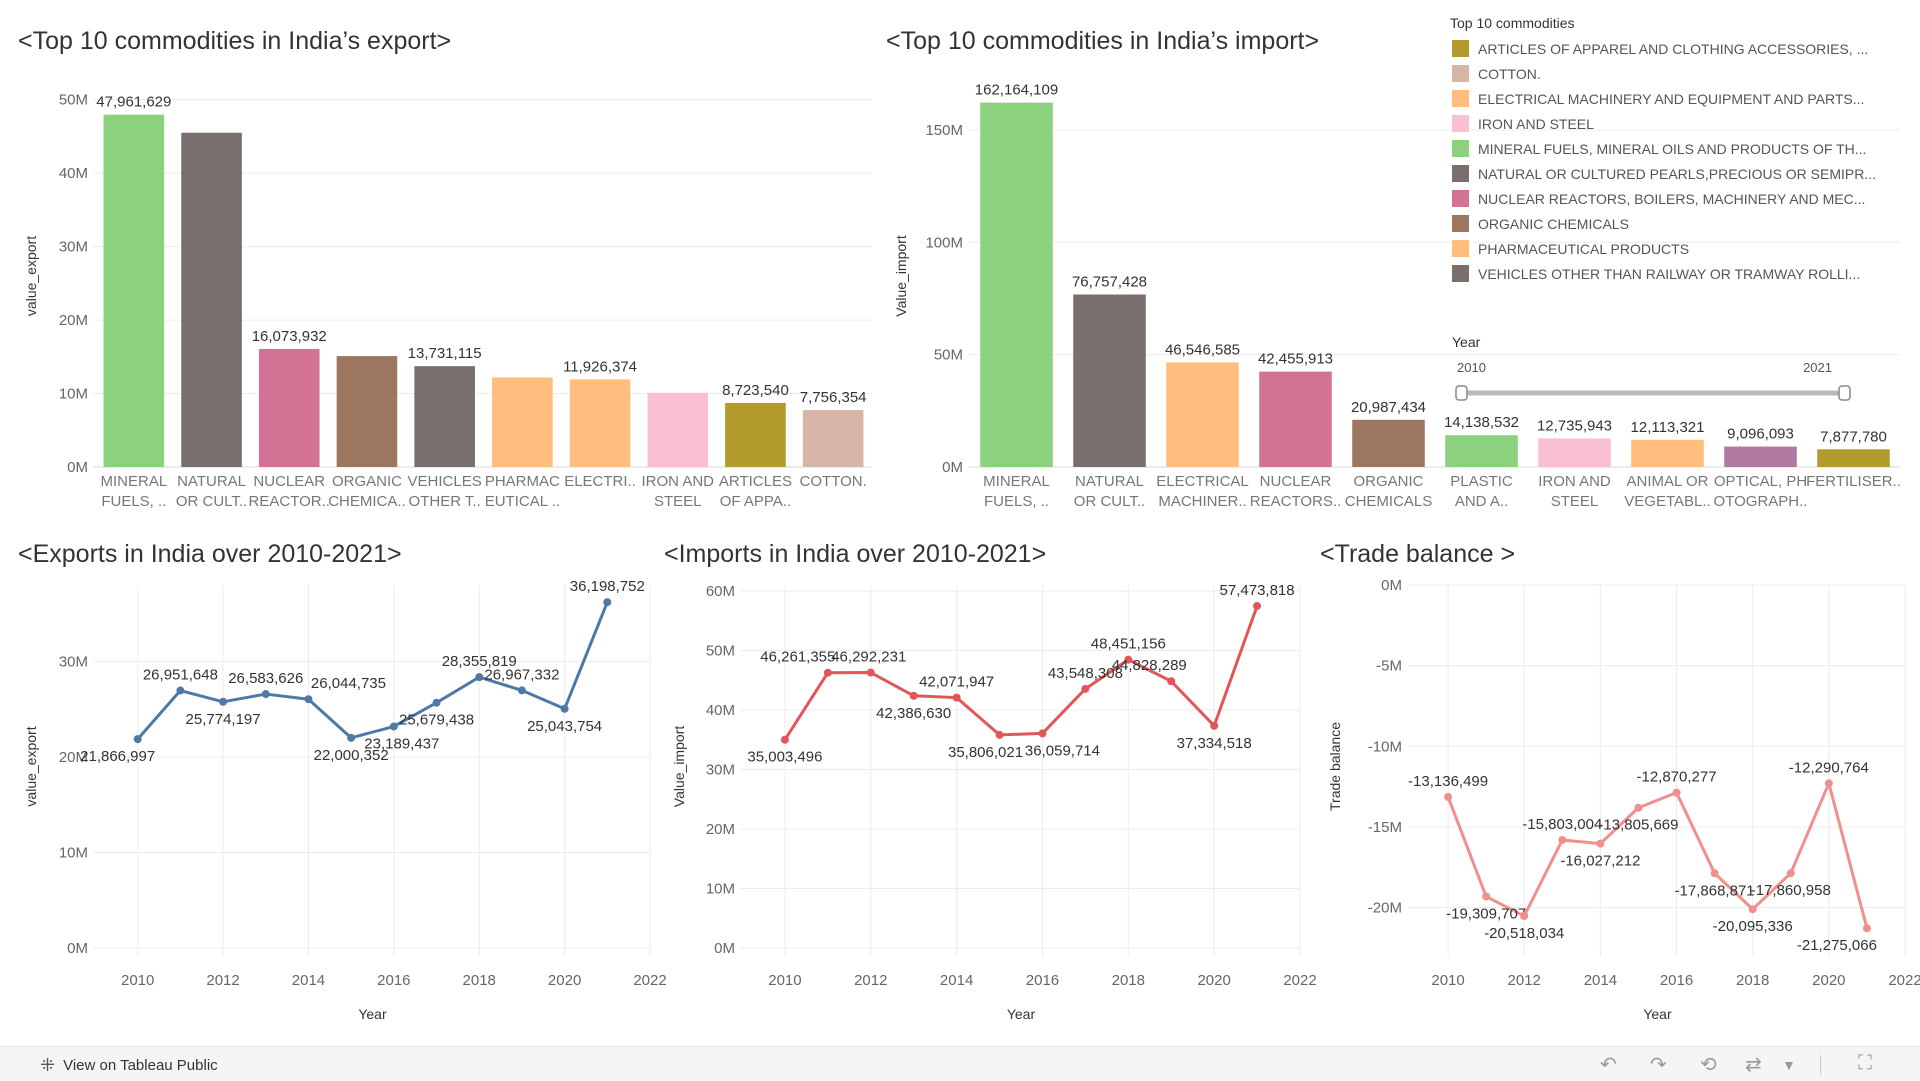 The image size is (1920, 1081). I want to click on exports-line-x-tick-label: 2010, so click(137, 980).